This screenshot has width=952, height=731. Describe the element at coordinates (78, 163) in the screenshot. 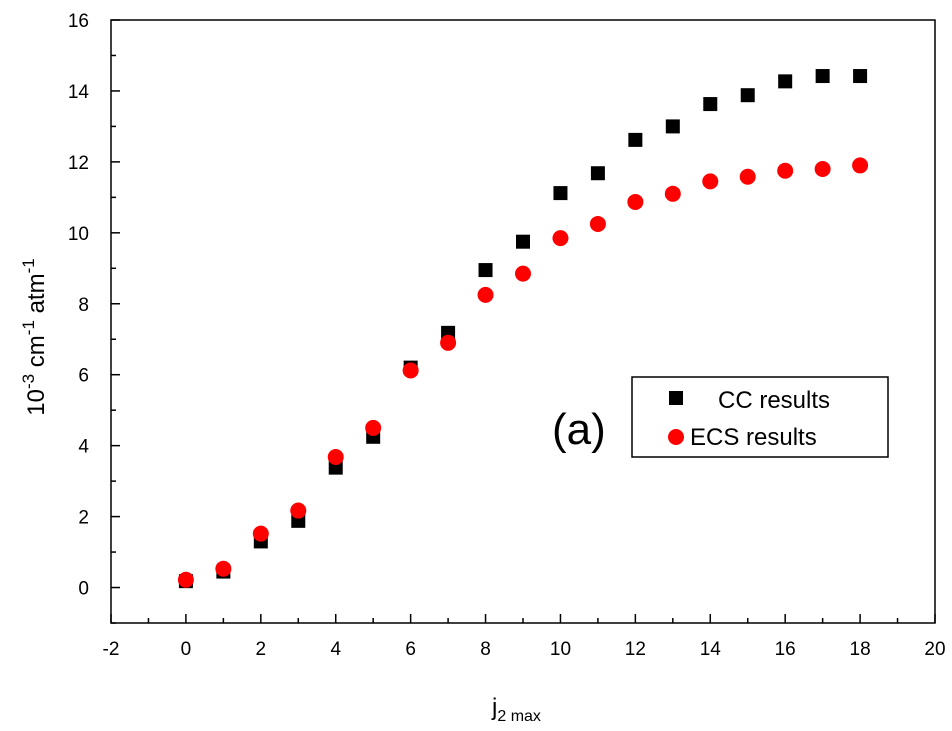

I see `y-tick-label: 12` at that location.